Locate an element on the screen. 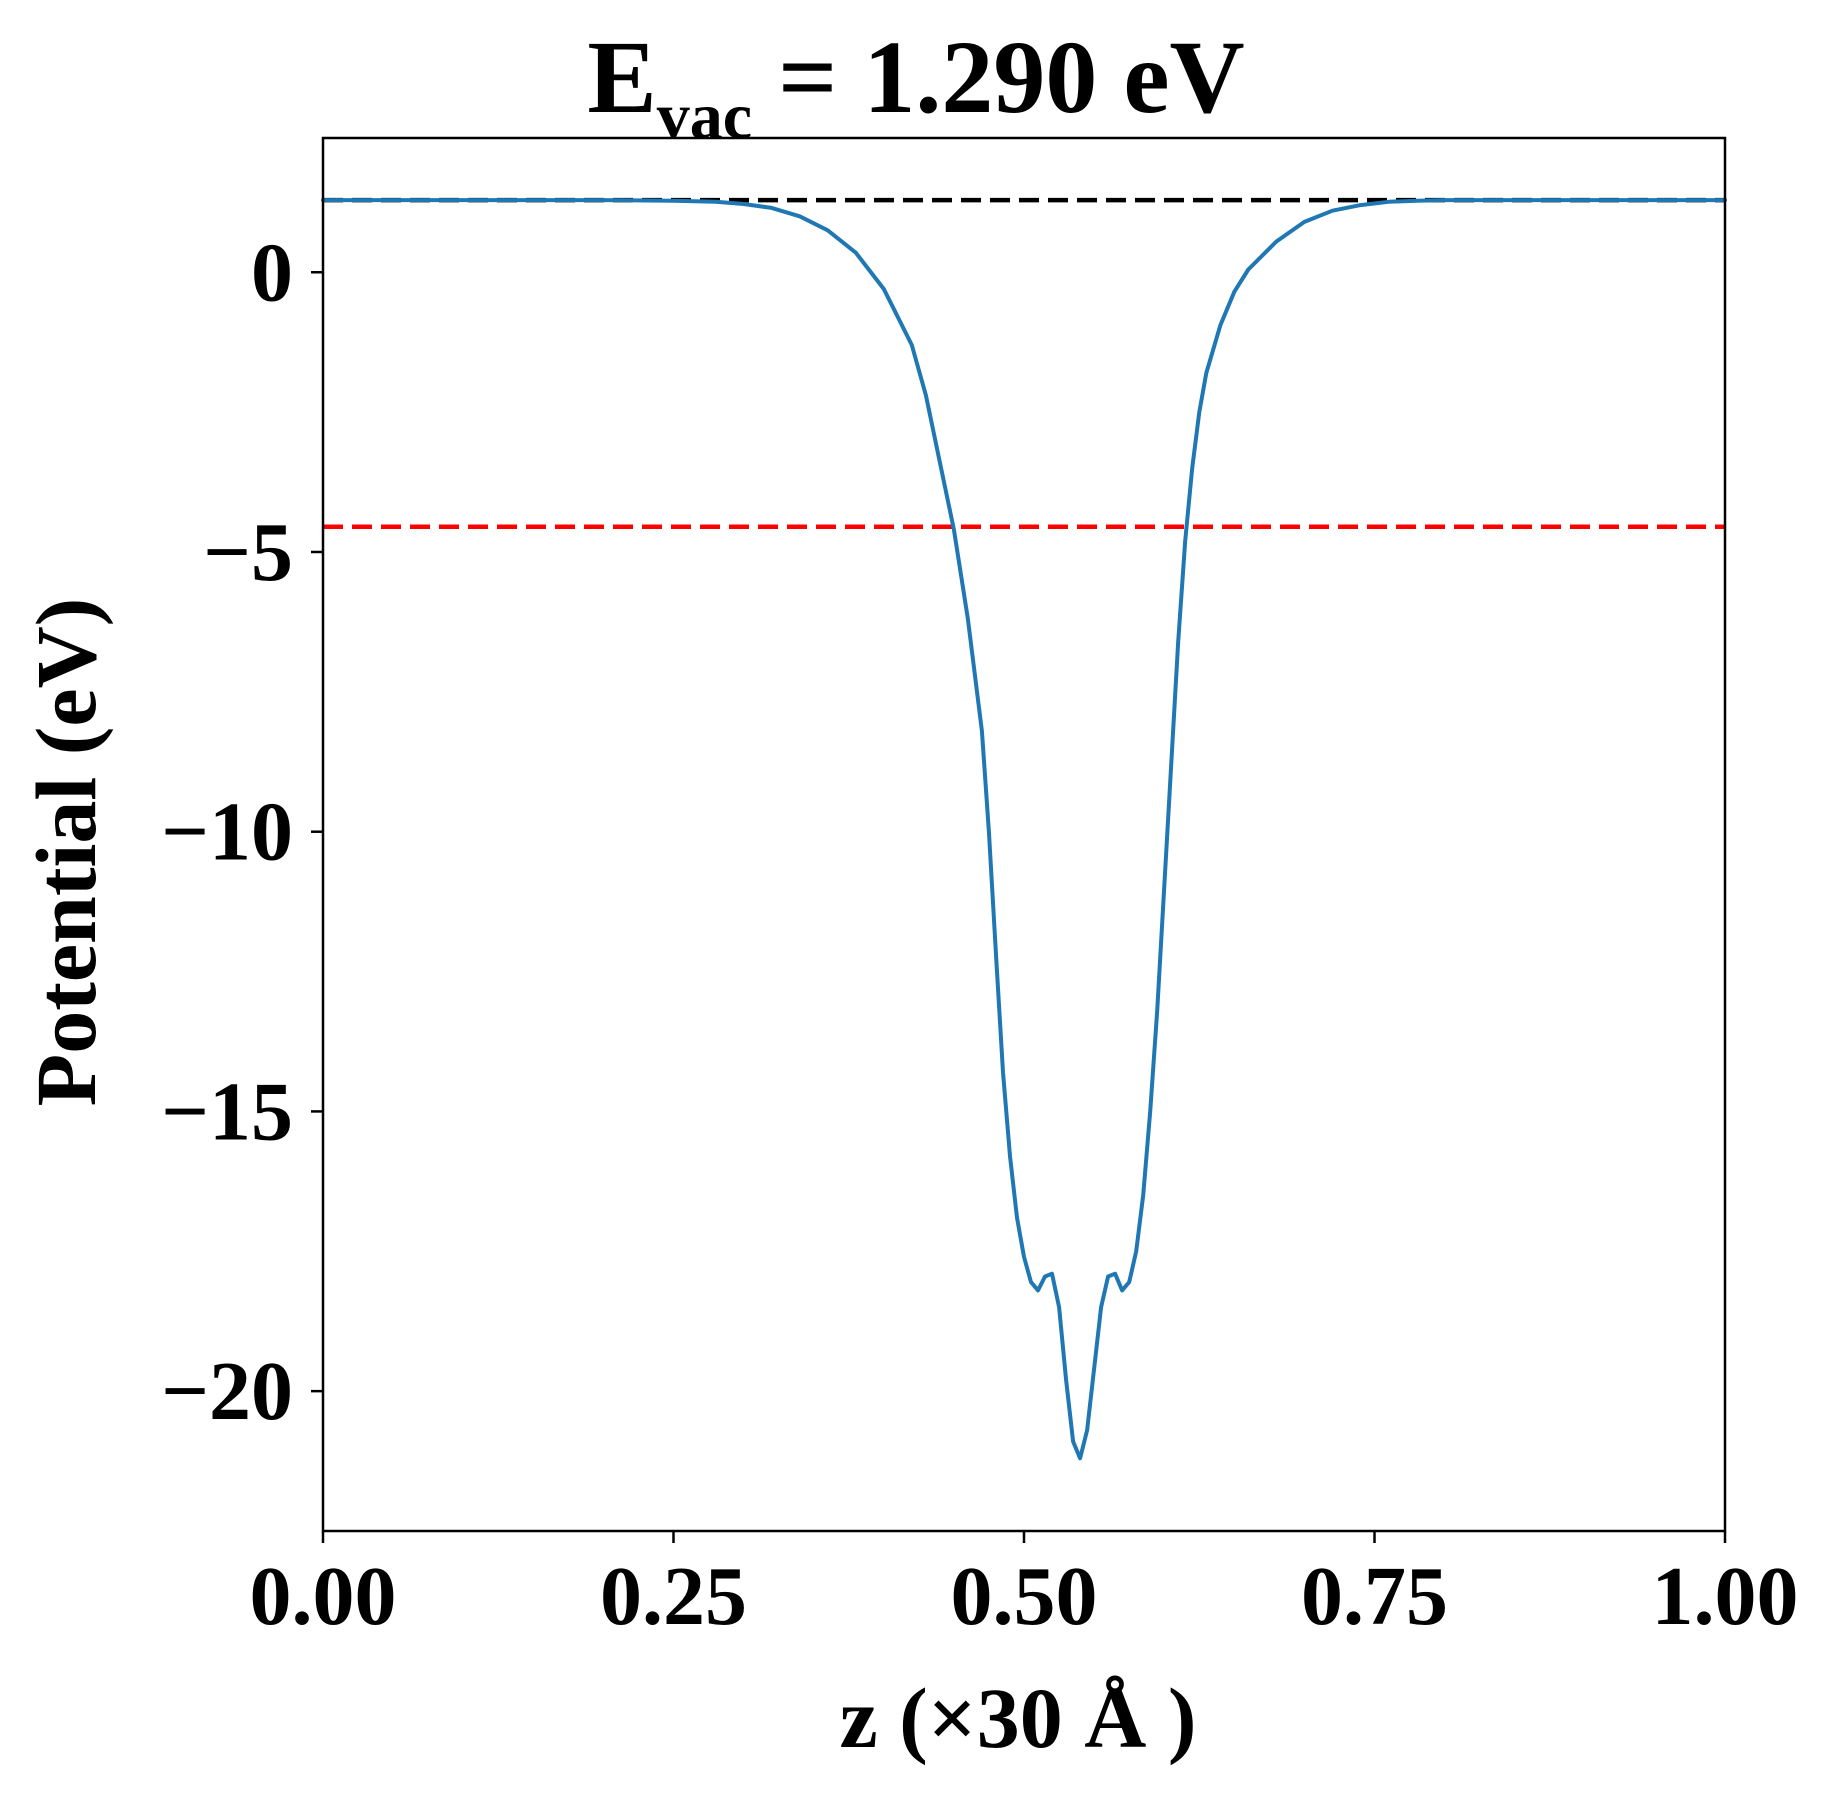 The height and width of the screenshot is (1794, 1833). y-axis-label: Potential (eV) is located at coordinates (66, 852).